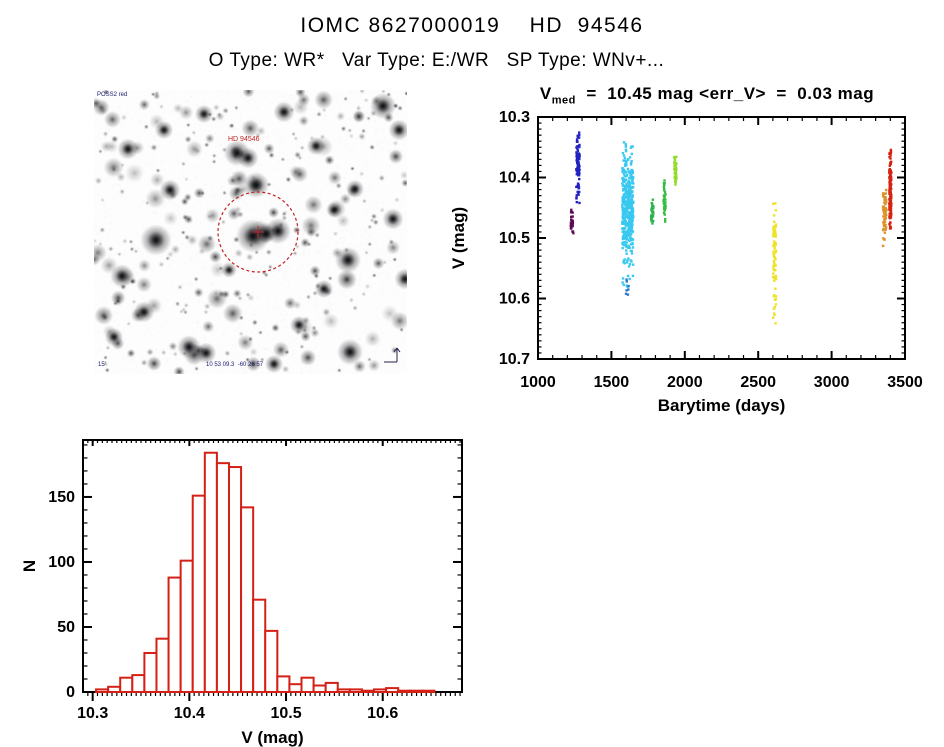 Image resolution: width=944 pixels, height=747 pixels. Describe the element at coordinates (722, 405) in the screenshot. I see `lc-x-axis-label: Barytime (days)` at that location.